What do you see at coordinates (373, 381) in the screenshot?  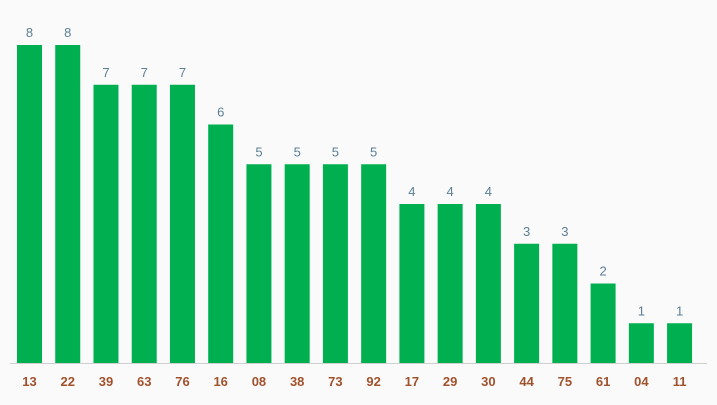 I see `x-tick-label: 92` at bounding box center [373, 381].